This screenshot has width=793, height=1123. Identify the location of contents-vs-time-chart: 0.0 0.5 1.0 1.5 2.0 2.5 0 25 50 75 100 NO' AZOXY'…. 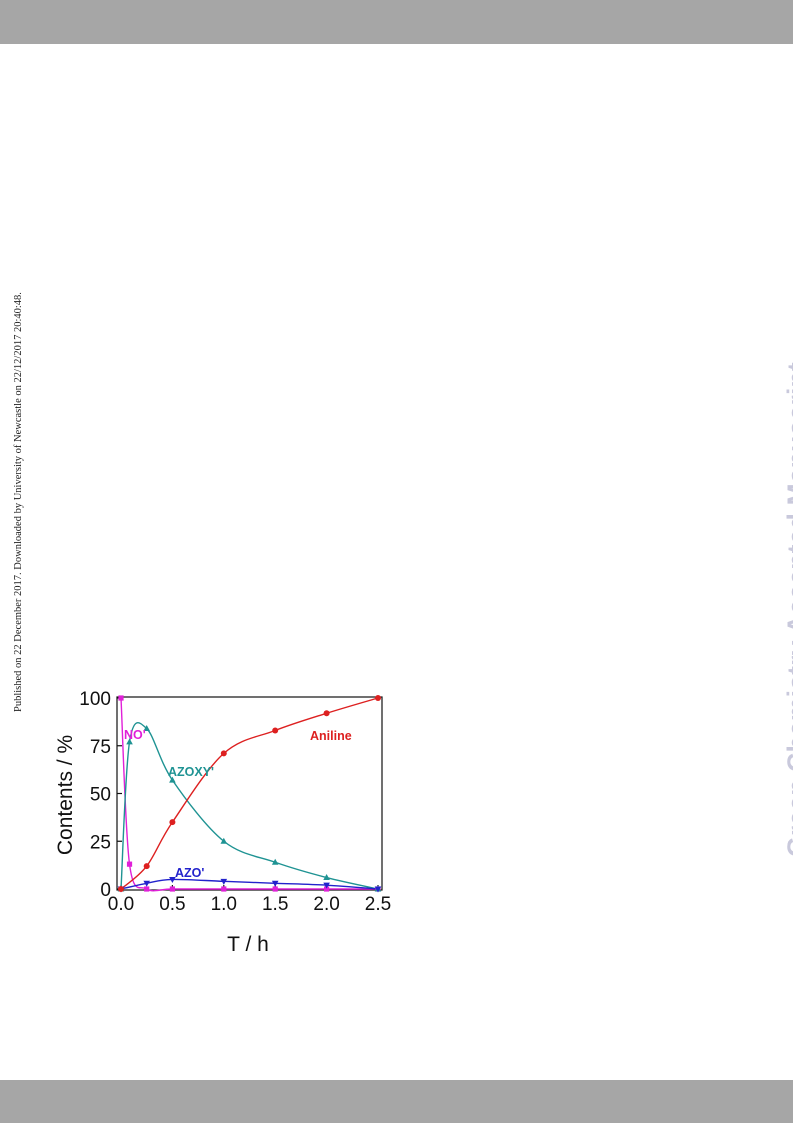
(222, 822).